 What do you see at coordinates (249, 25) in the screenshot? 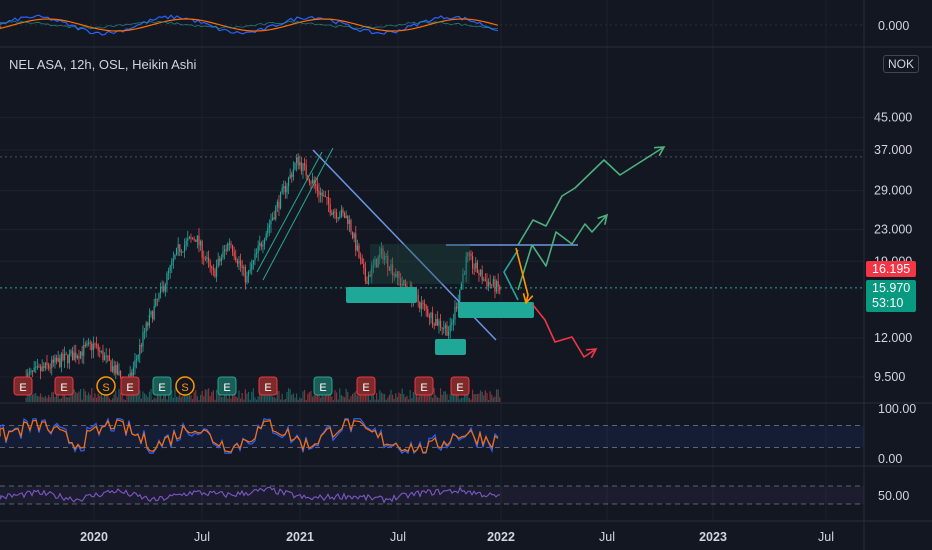
I see `osc-histogram` at bounding box center [249, 25].